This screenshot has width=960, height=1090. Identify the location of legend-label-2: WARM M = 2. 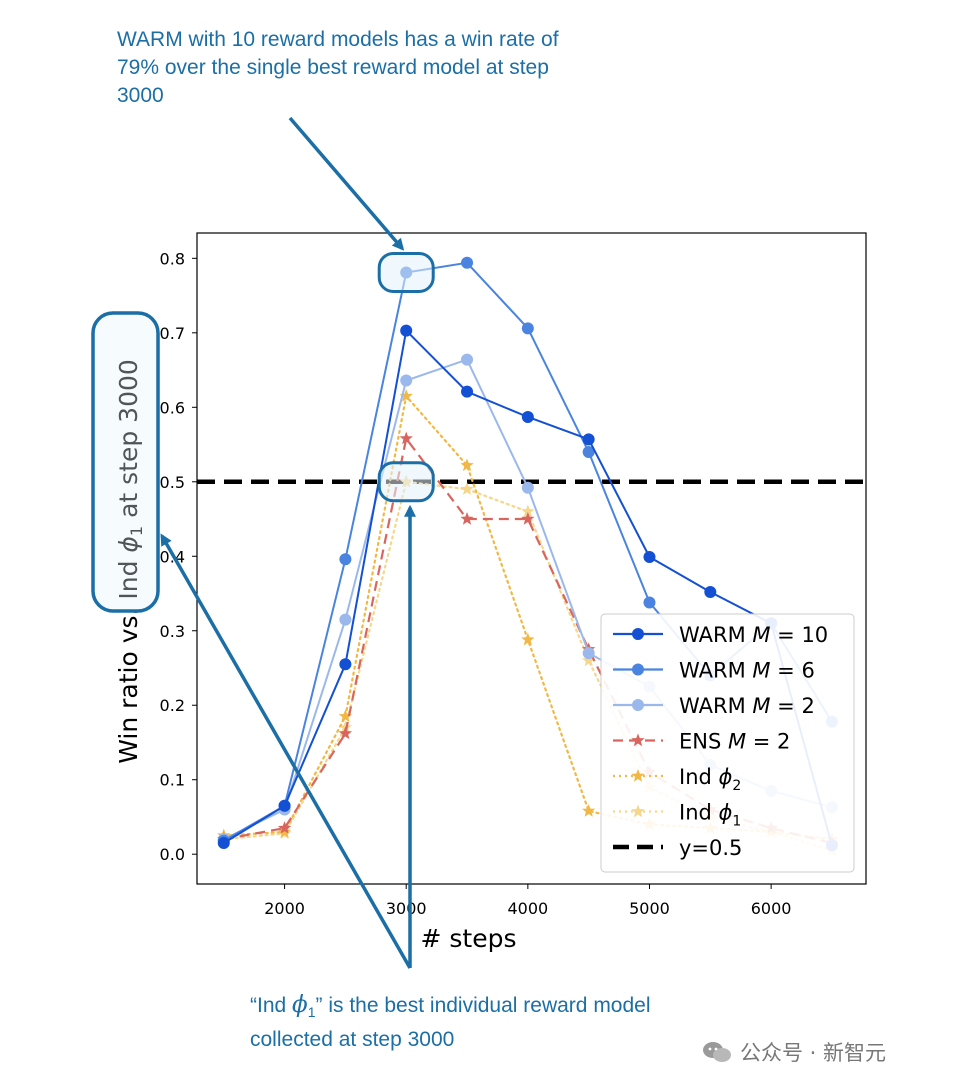
(747, 706).